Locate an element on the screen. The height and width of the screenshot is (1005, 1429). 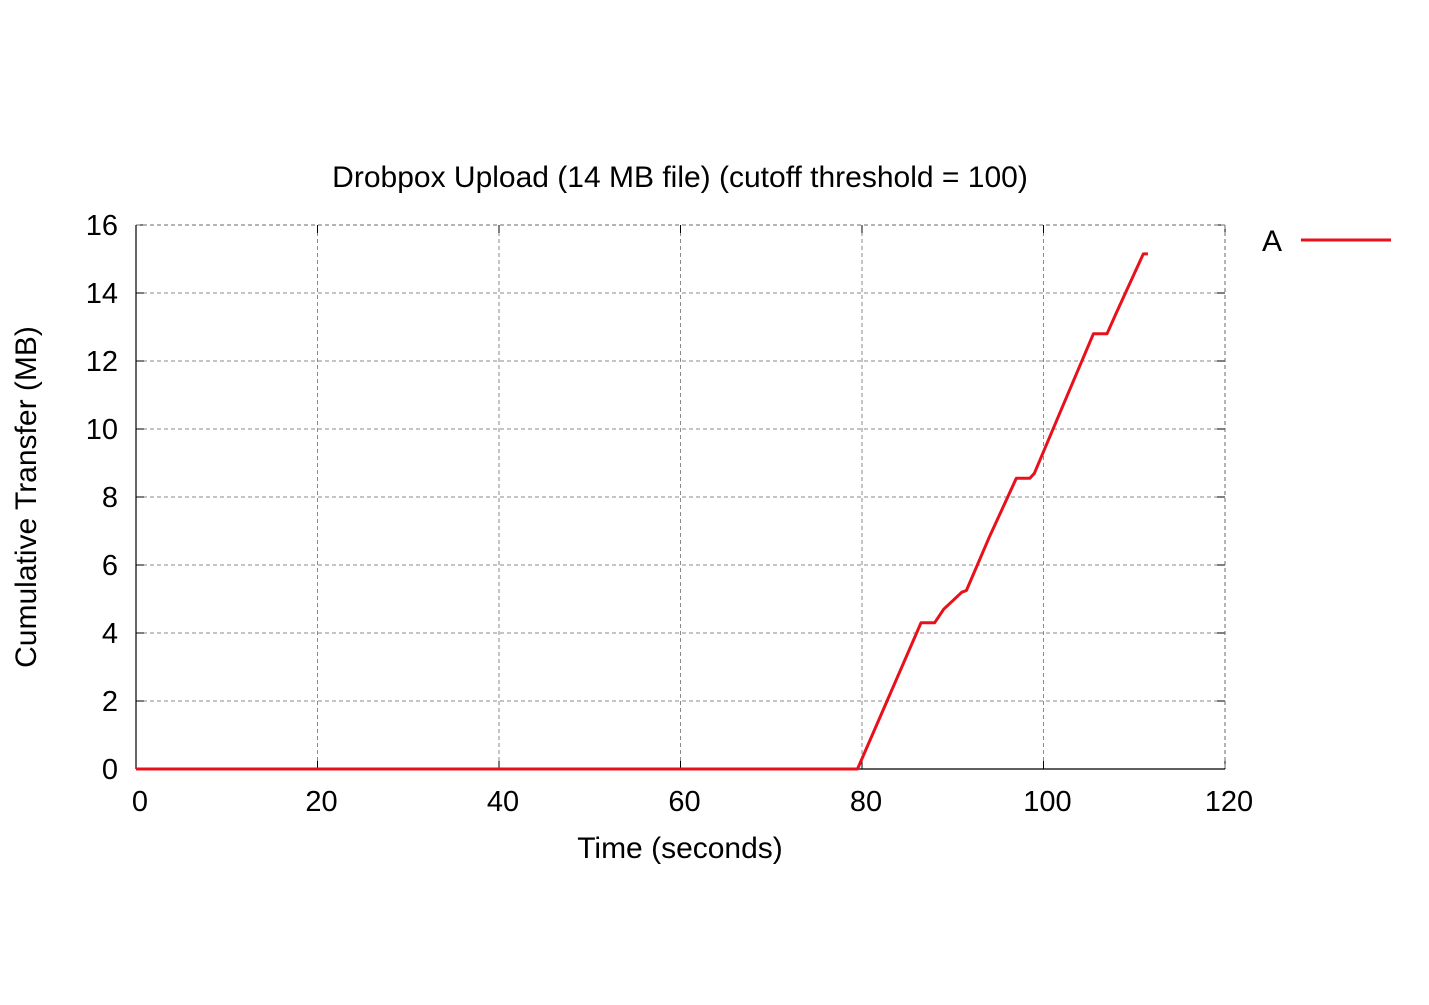
y-tick-label: 8 is located at coordinates (110, 498).